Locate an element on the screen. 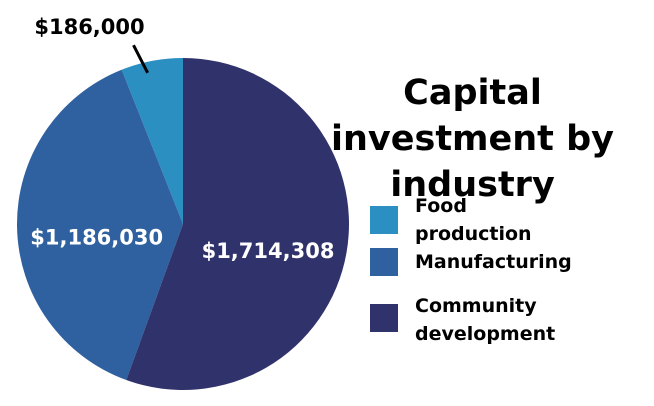 The image size is (654, 406). legend-item: Food production is located at coordinates (477, 220).